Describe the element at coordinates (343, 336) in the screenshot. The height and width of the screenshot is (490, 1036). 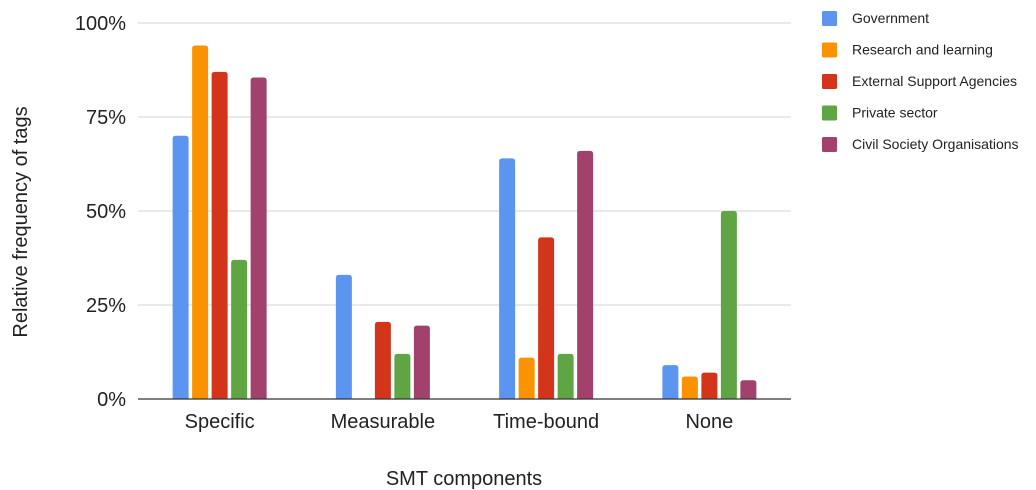
I see `bar-government-measurable` at that location.